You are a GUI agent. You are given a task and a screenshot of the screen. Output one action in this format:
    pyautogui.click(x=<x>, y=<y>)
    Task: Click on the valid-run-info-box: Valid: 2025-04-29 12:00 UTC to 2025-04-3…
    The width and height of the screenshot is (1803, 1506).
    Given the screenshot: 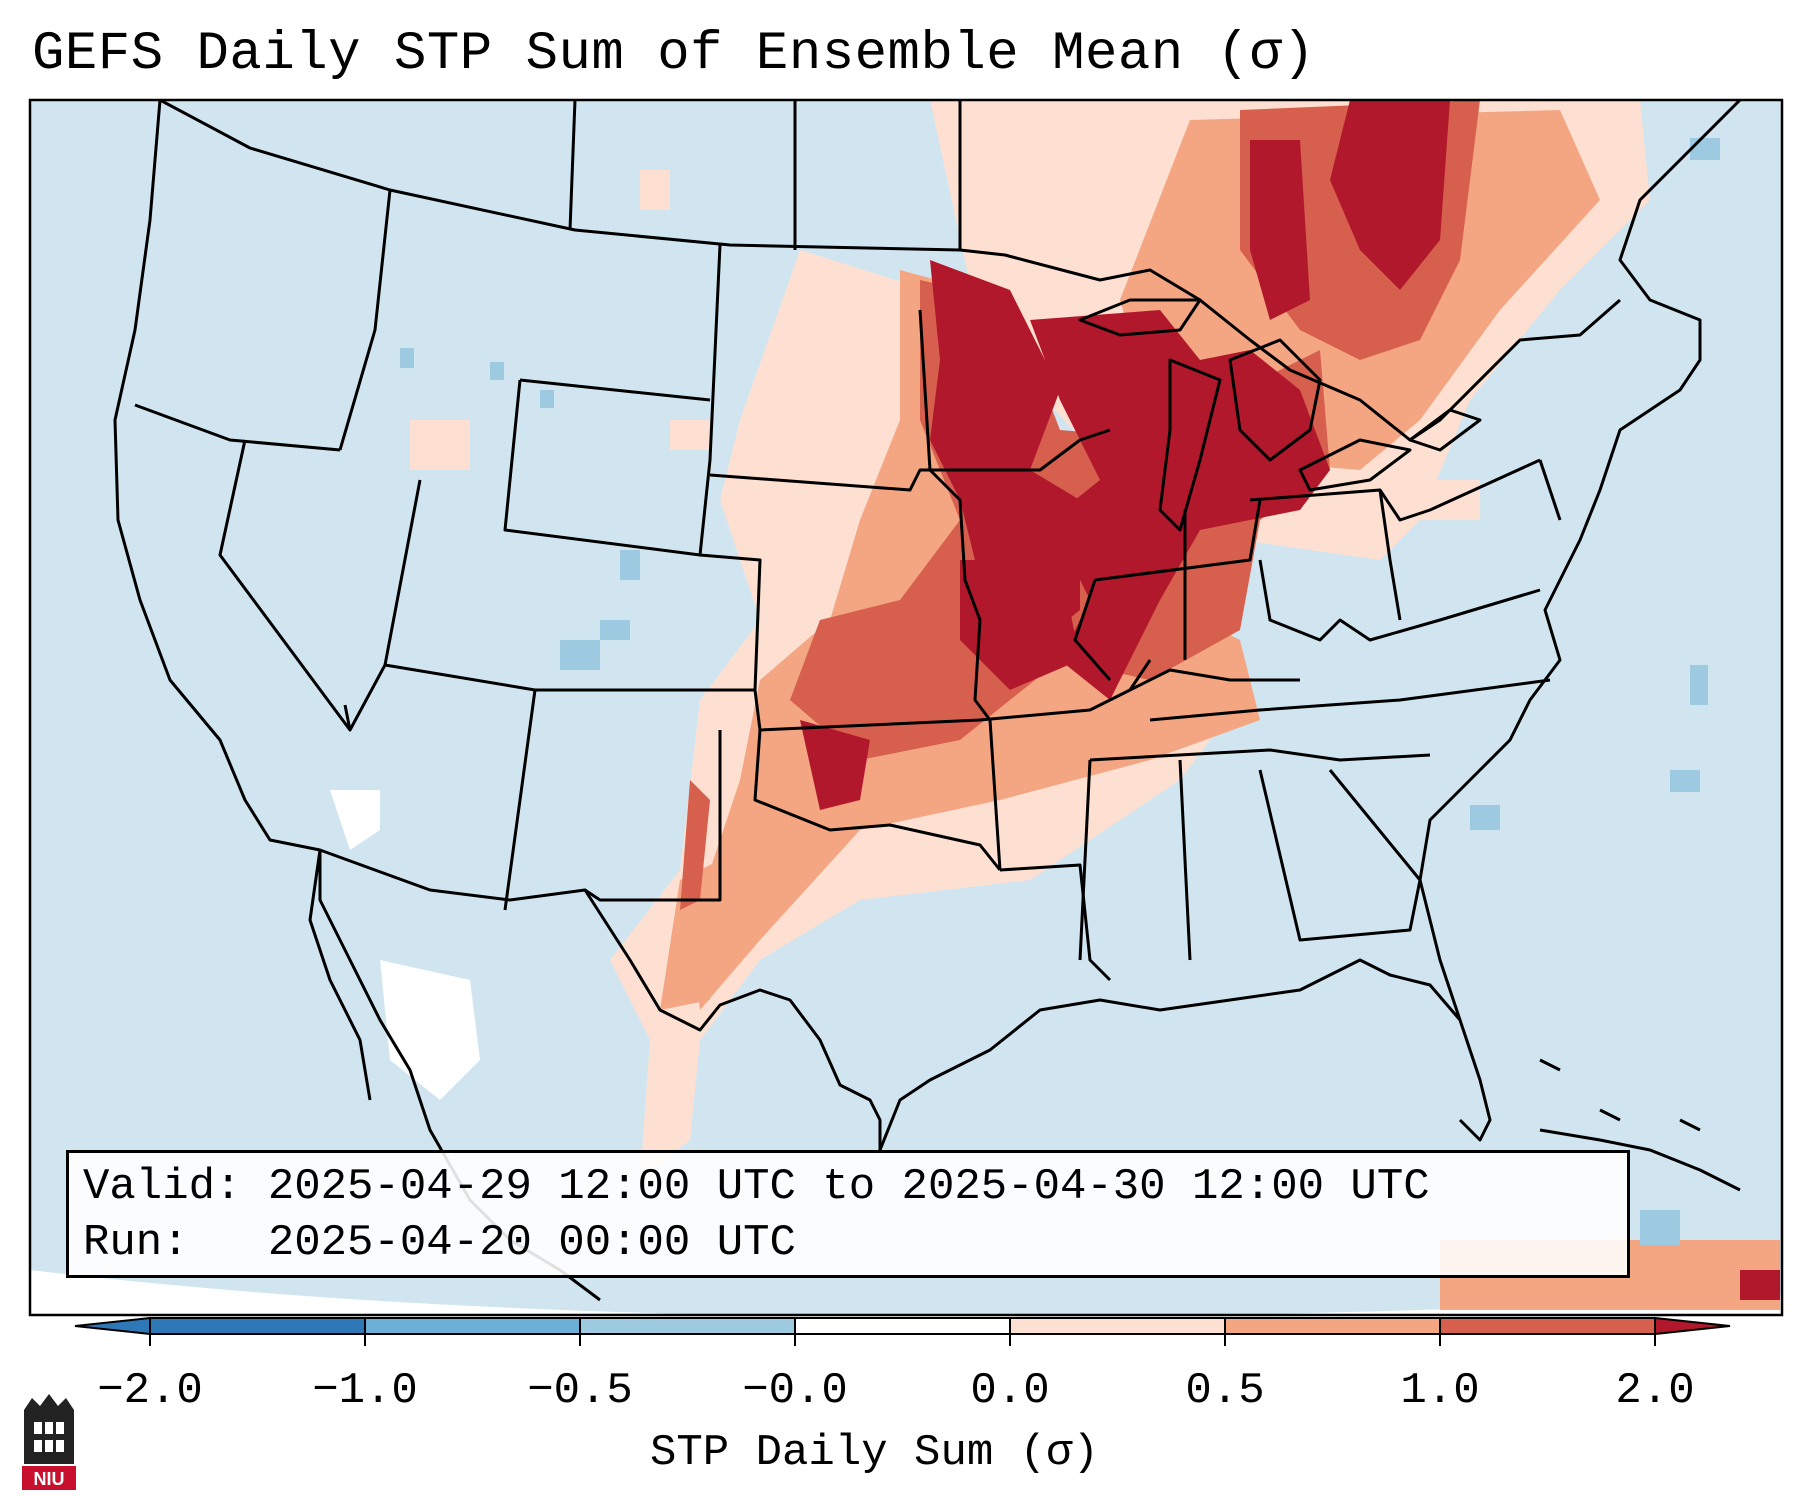 What is the action you would take?
    pyautogui.click(x=848, y=1214)
    